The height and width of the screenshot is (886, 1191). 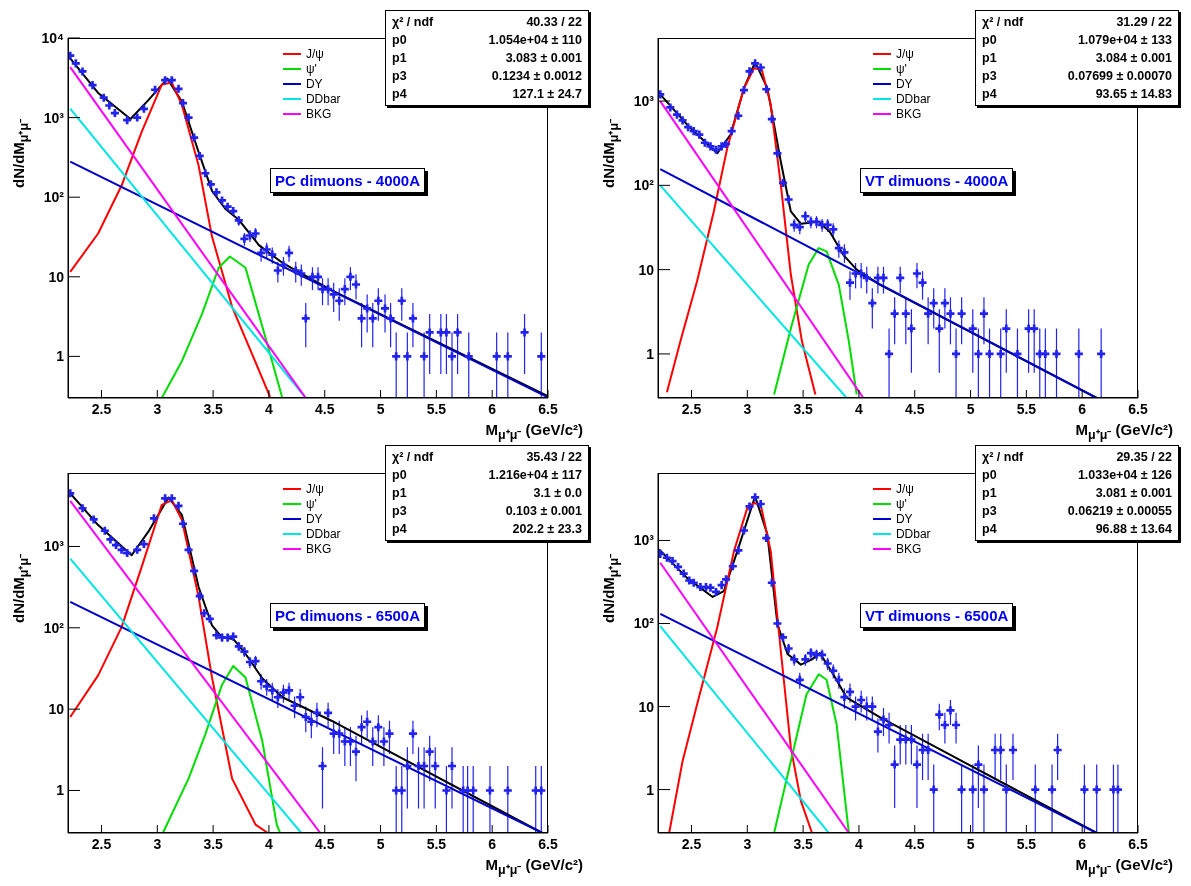 What do you see at coordinates (487, 493) in the screenshot?
I see `stats-box: χ² / ndf 35.43 / 22 p0 1.216e+04 ± 117 p1 3.1 ± 0.0 p3 0.103 ± 0.001 p4 202.2 ± 23.3` at bounding box center [487, 493].